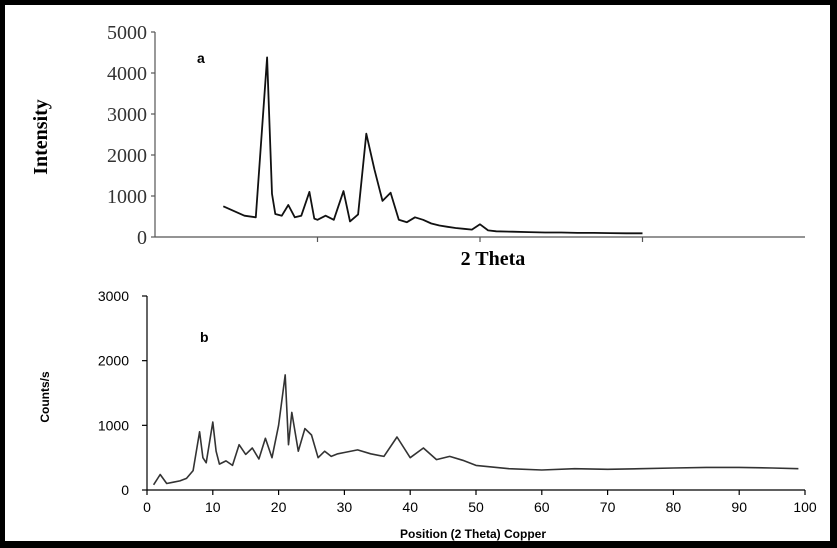  Describe the element at coordinates (805, 507) in the screenshot. I see `chart-b-x-tick-label: 100` at that location.